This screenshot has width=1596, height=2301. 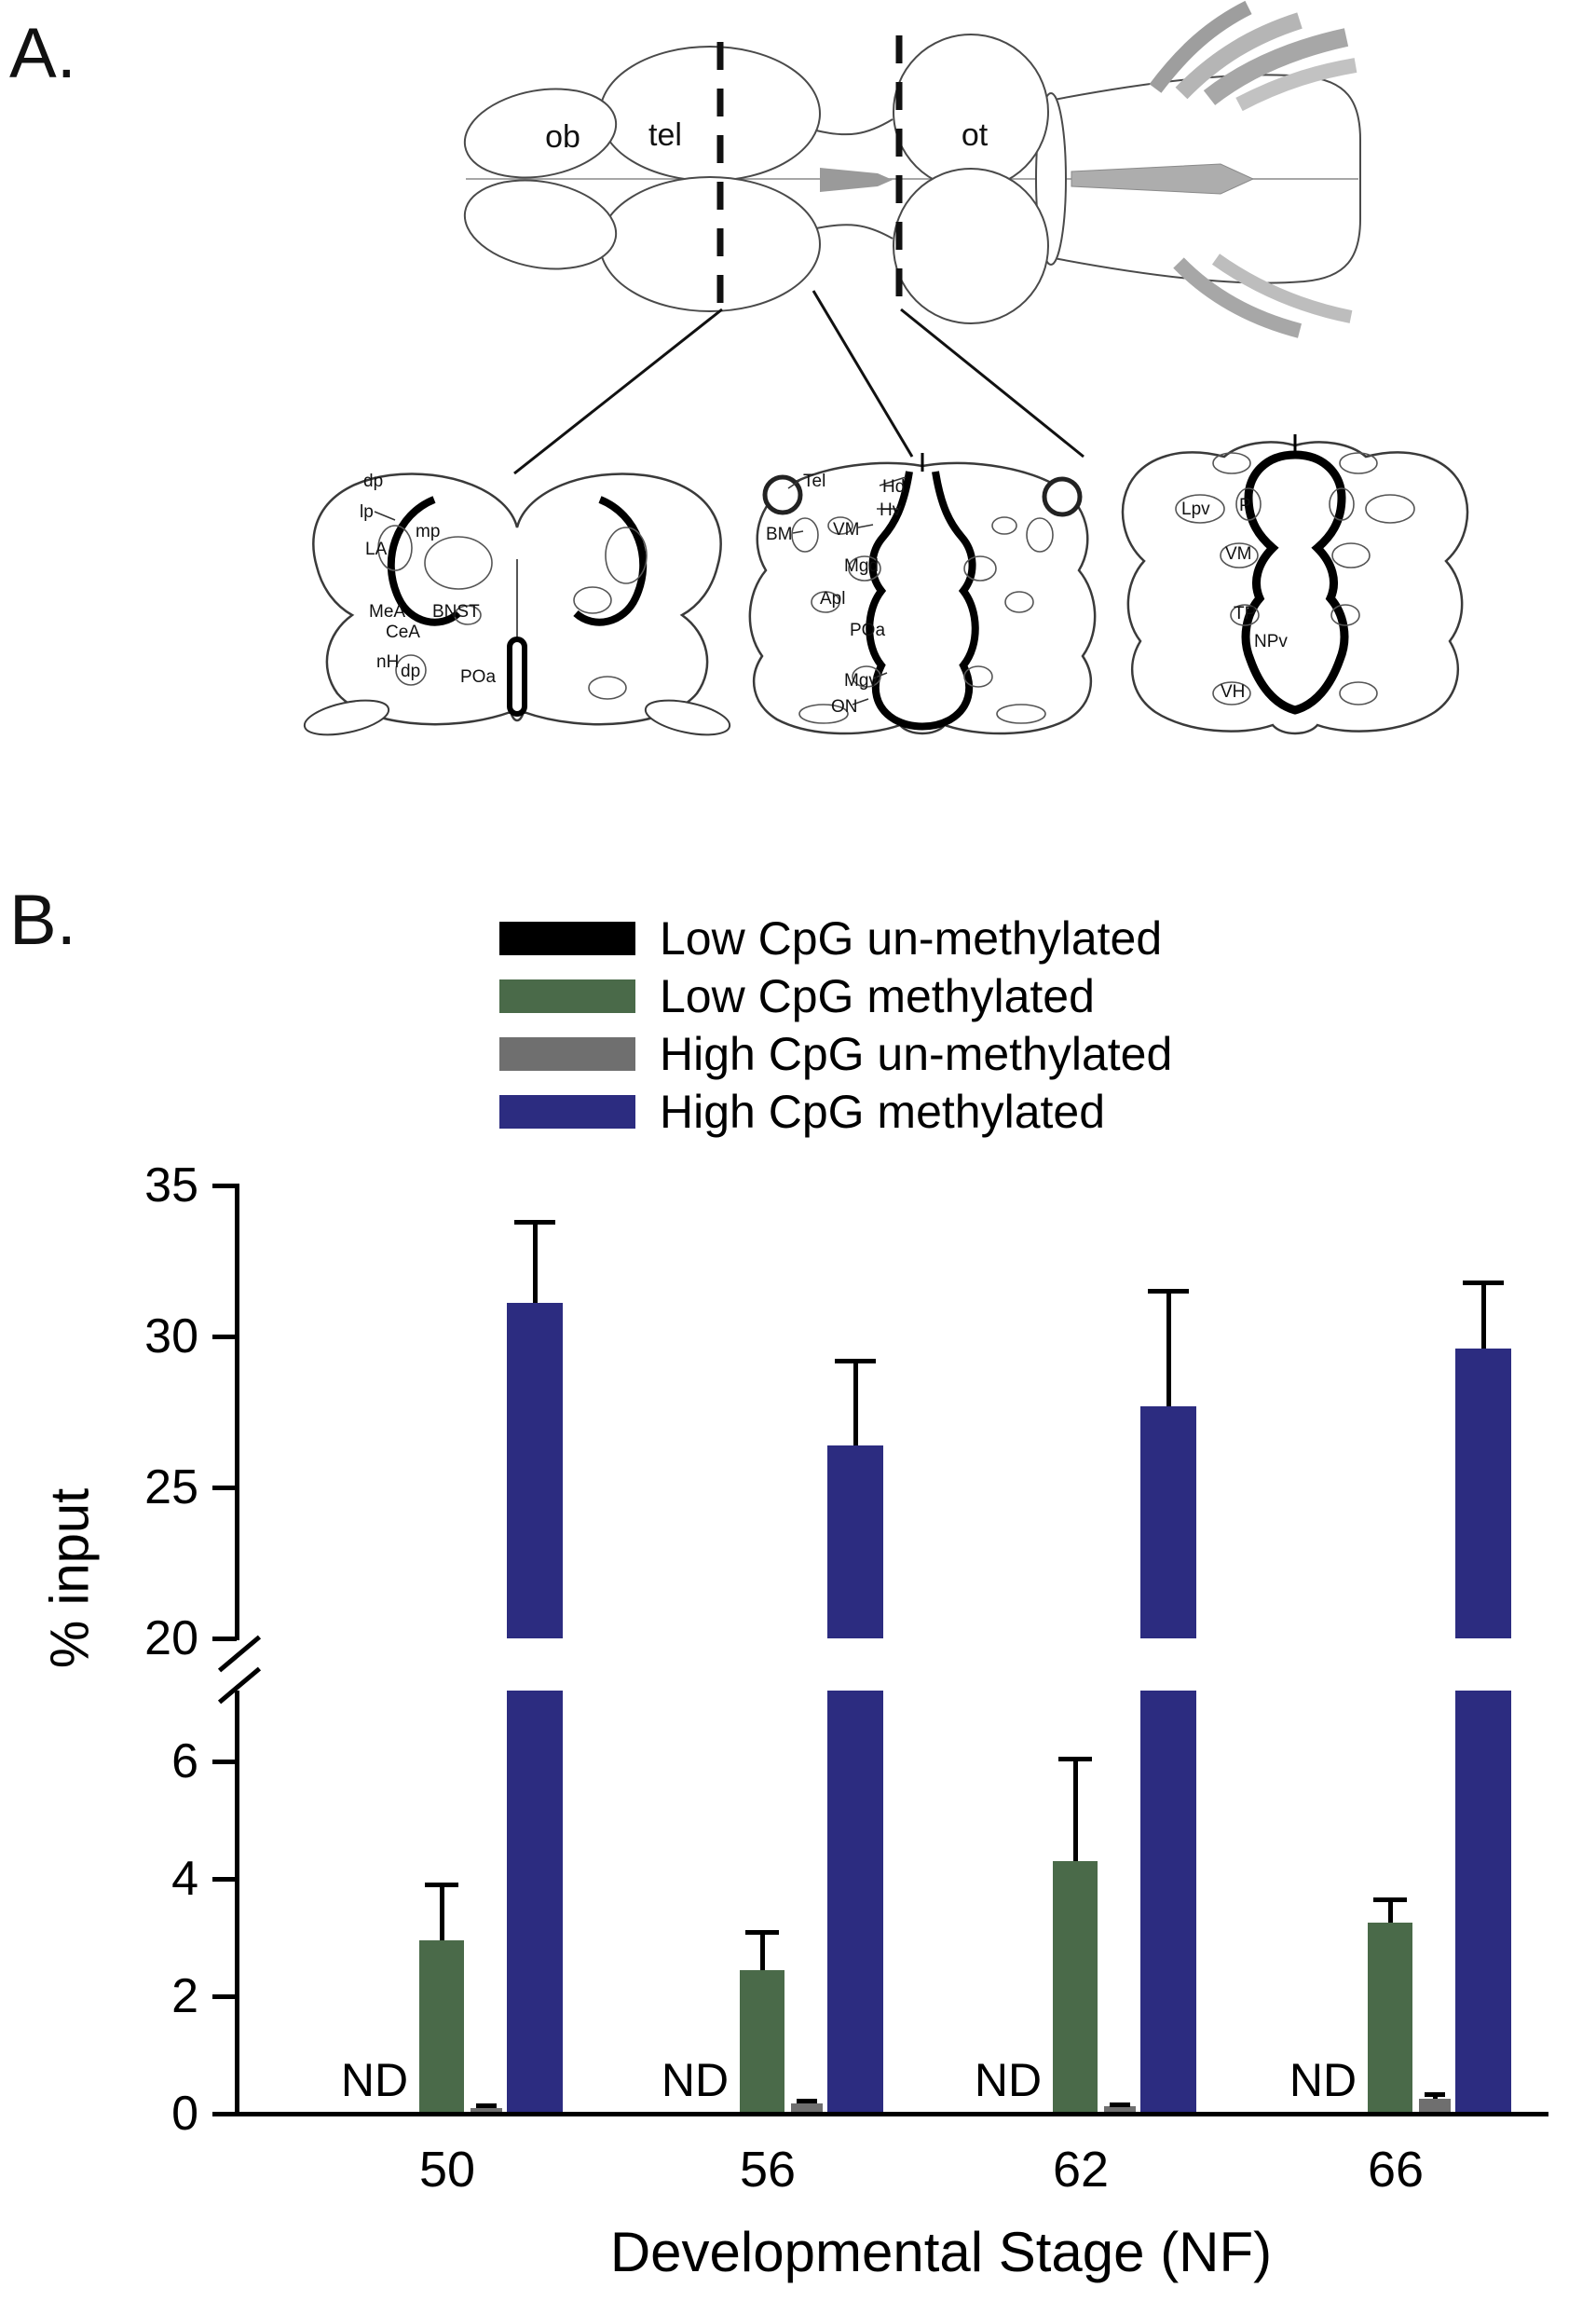 I want to click on section-label: lp, so click(x=367, y=512).